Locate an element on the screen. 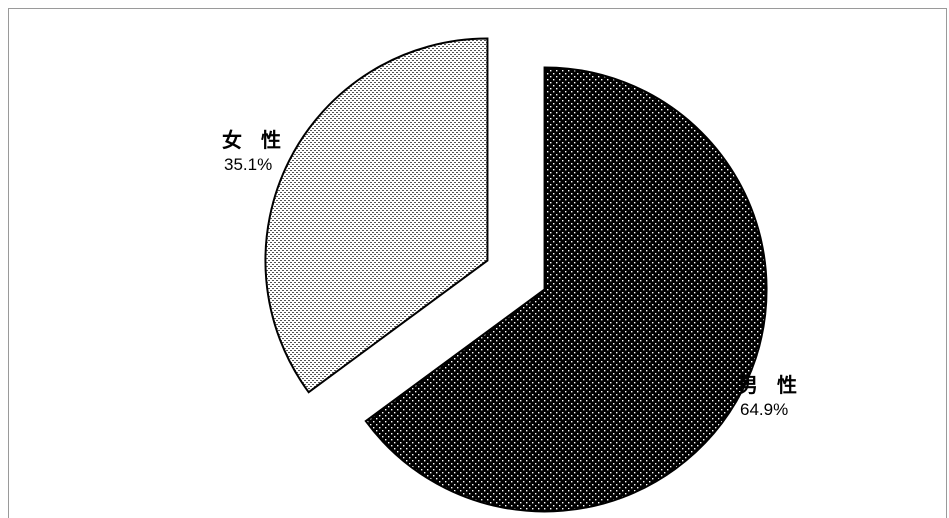 The height and width of the screenshot is (518, 949). label-female-value: 35.1% is located at coordinates (248, 164).